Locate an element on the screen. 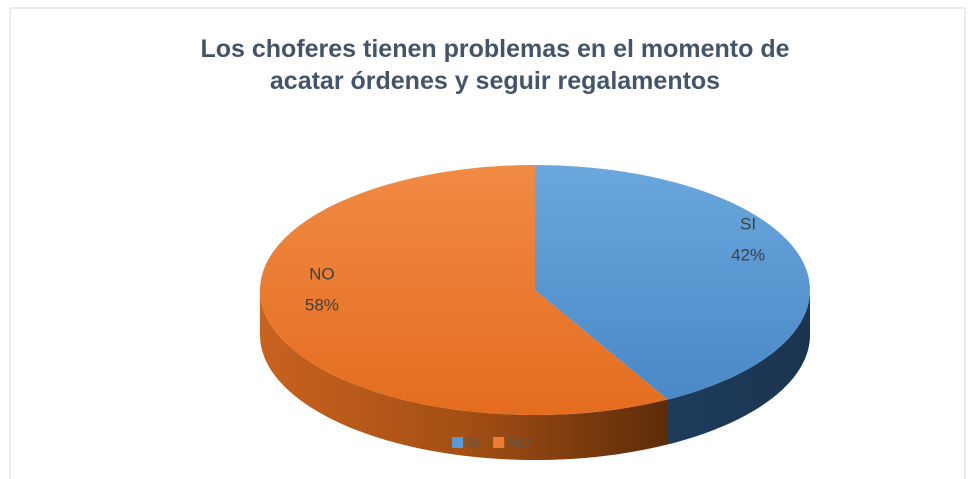  legend-label: NO is located at coordinates (518, 442).